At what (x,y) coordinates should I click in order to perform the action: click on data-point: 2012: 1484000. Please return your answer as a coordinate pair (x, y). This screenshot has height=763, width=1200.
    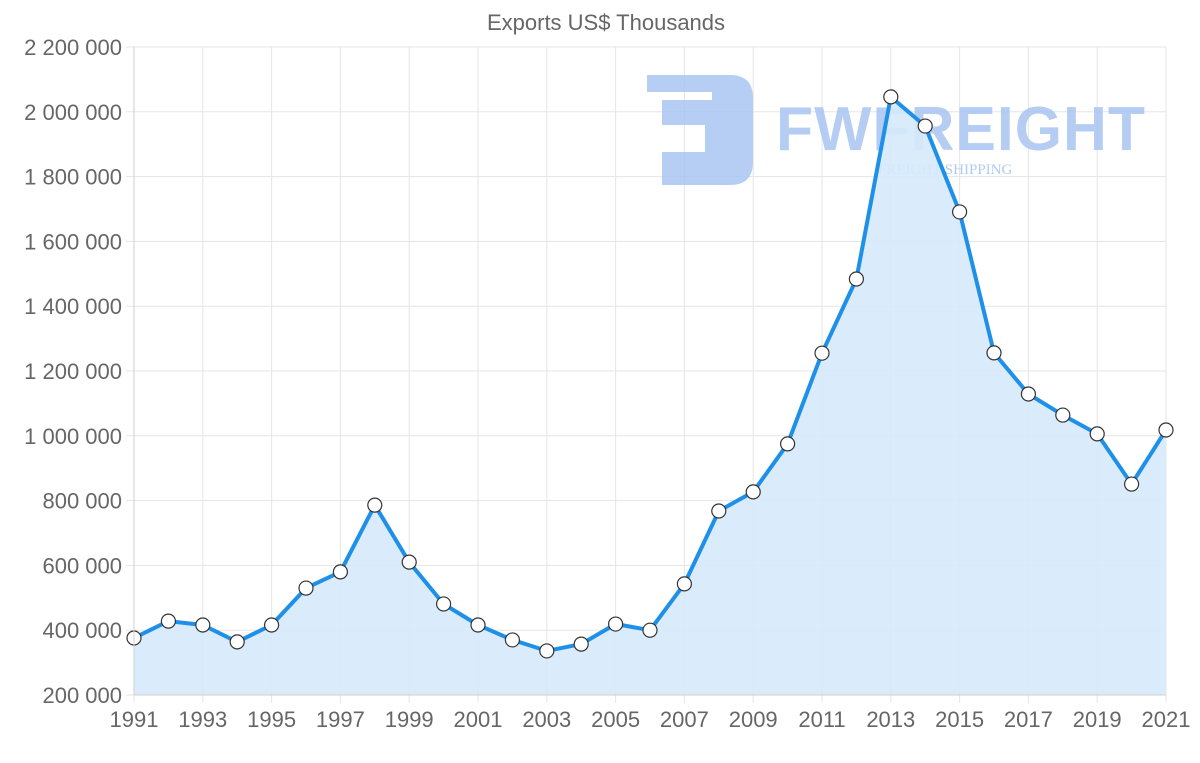
    Looking at the image, I should click on (856, 279).